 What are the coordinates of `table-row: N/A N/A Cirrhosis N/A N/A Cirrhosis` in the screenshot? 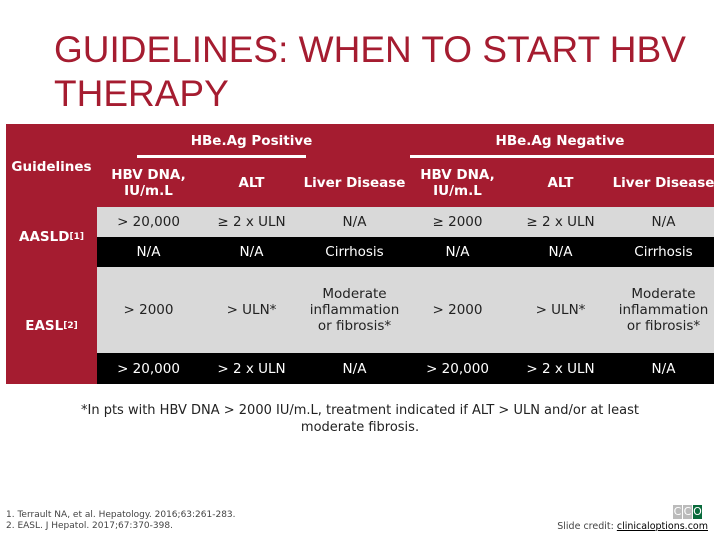 It's located at (405, 252).